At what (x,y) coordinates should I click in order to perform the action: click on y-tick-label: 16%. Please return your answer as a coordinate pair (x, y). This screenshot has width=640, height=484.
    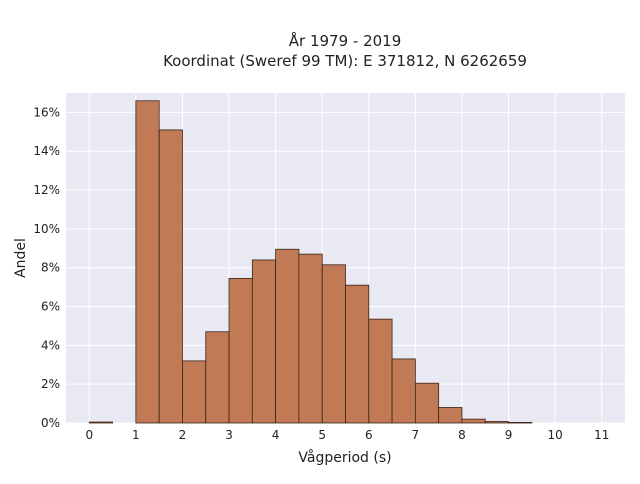
    Looking at the image, I should click on (46, 112).